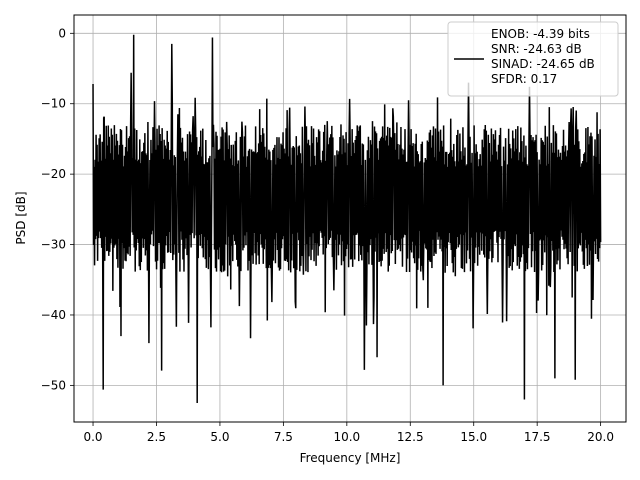 The height and width of the screenshot is (480, 640). I want to click on legend-entry-enob: ENOB: -4.39 bits, so click(540, 34).